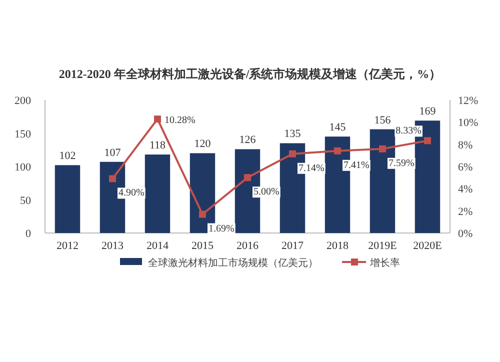  I want to click on y2-tick-label: 12%, so click(468, 101).